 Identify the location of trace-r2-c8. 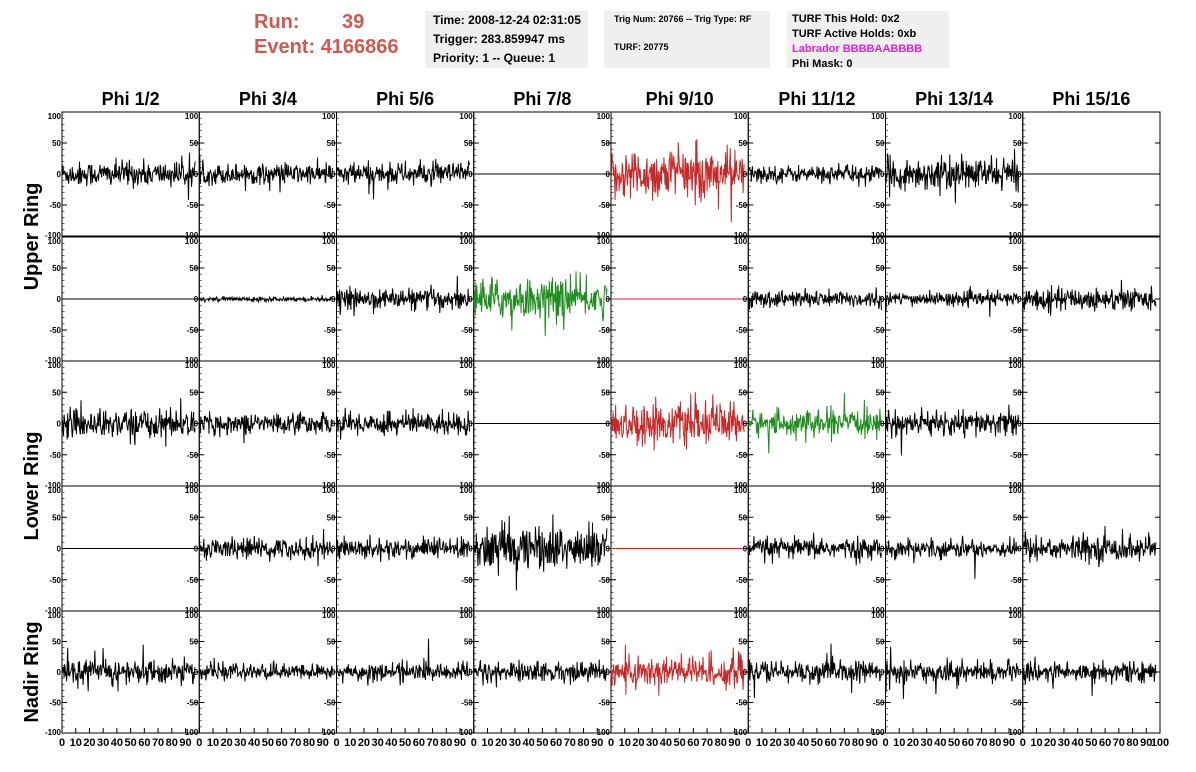
(1089, 297).